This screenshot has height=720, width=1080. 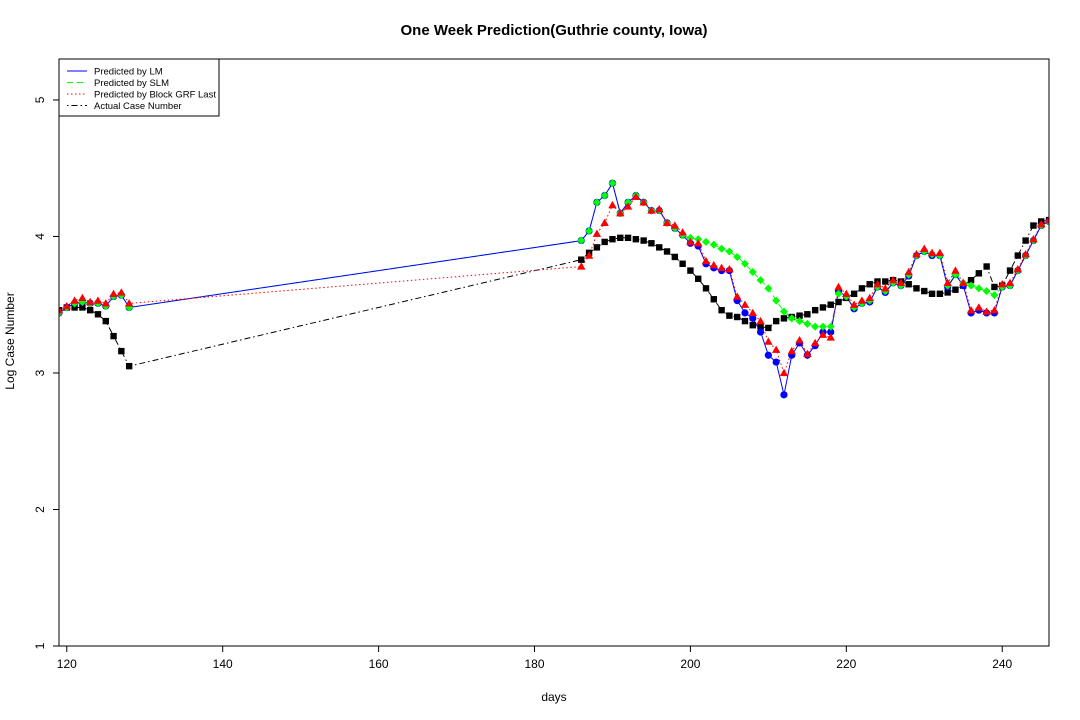 What do you see at coordinates (690, 664) in the screenshot?
I see `x-tick-label-200: 200` at bounding box center [690, 664].